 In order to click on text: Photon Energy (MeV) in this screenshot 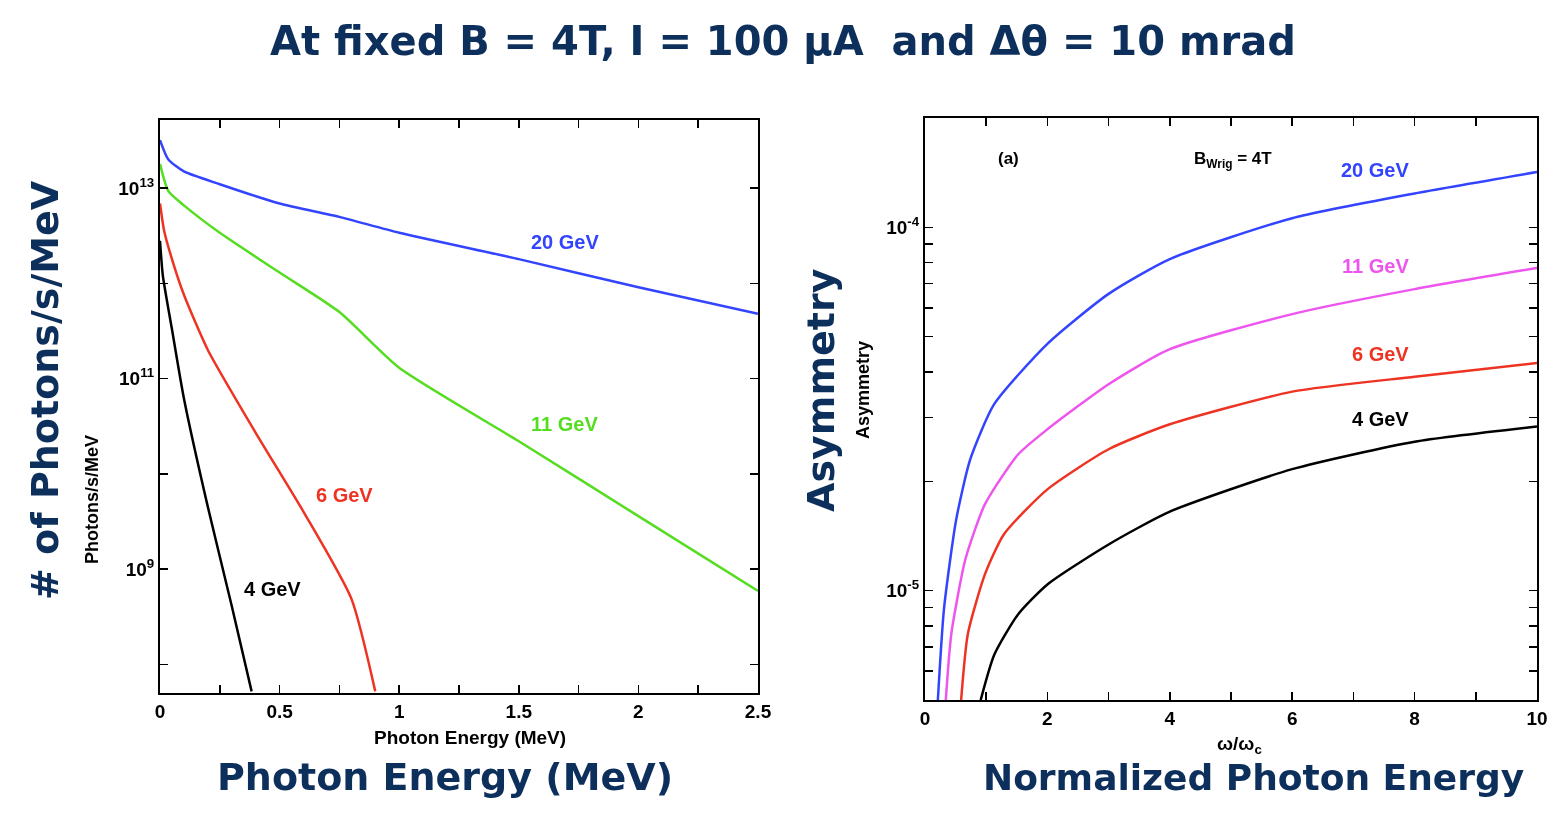, I will do `click(445, 777)`.